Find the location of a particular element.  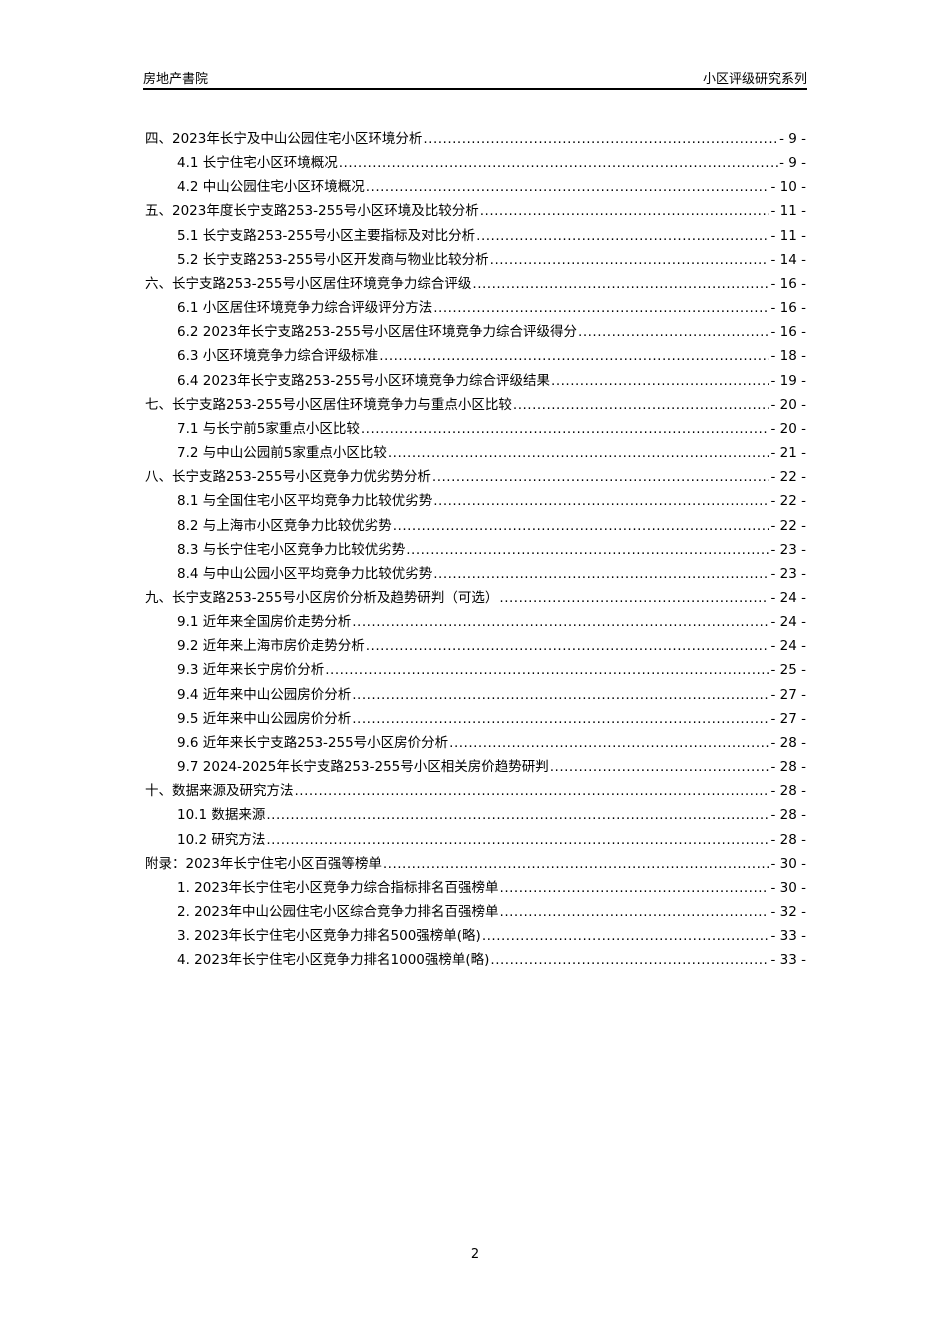

toc-entry: 4. 2023年长宁住宅小区竞争力排名1000强榜单(略) - 33 - is located at coordinates (475, 960).